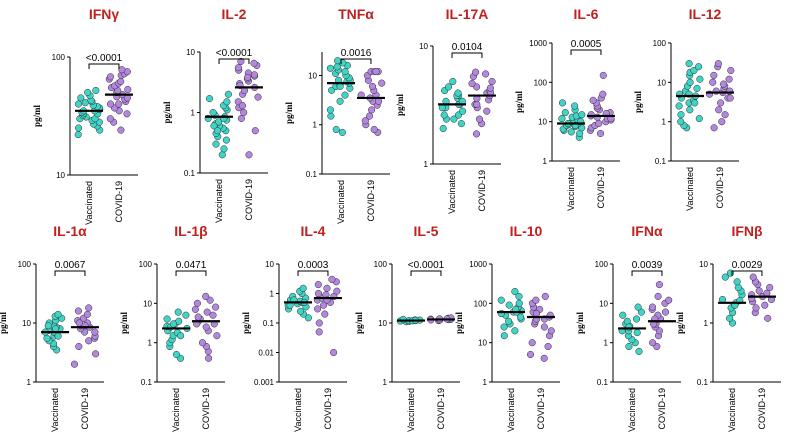  What do you see at coordinates (234, 14) in the screenshot?
I see `panel-title: IL-2` at bounding box center [234, 14].